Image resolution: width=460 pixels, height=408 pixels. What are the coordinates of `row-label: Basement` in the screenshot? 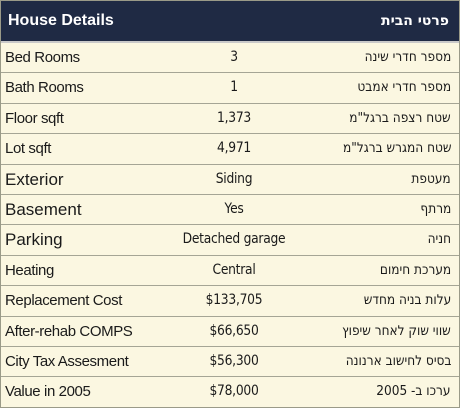 It's located at (43, 209).